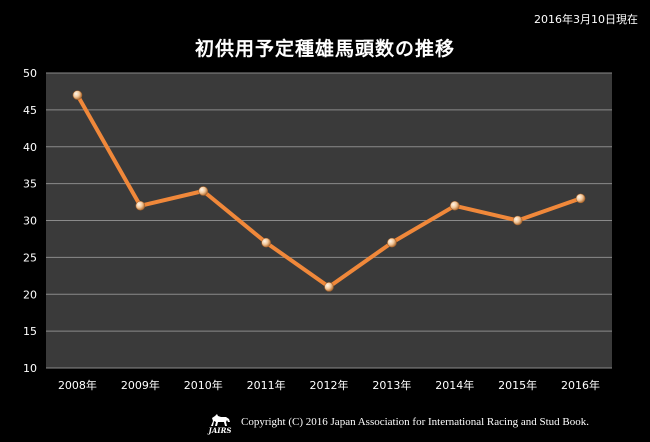 The image size is (650, 442). I want to click on horse-icon, so click(220, 420).